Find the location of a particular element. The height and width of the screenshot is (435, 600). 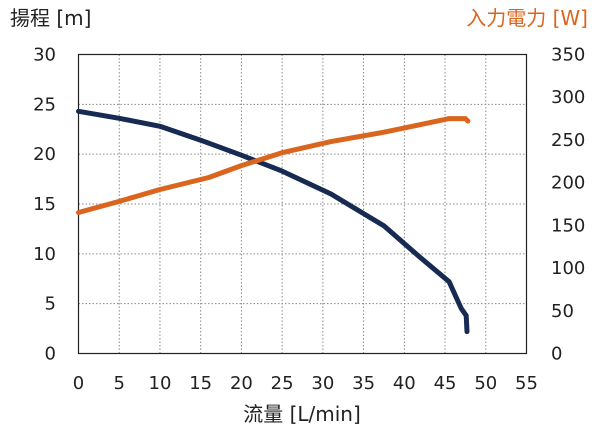

y-right-tick-label: 150 is located at coordinates (568, 225).